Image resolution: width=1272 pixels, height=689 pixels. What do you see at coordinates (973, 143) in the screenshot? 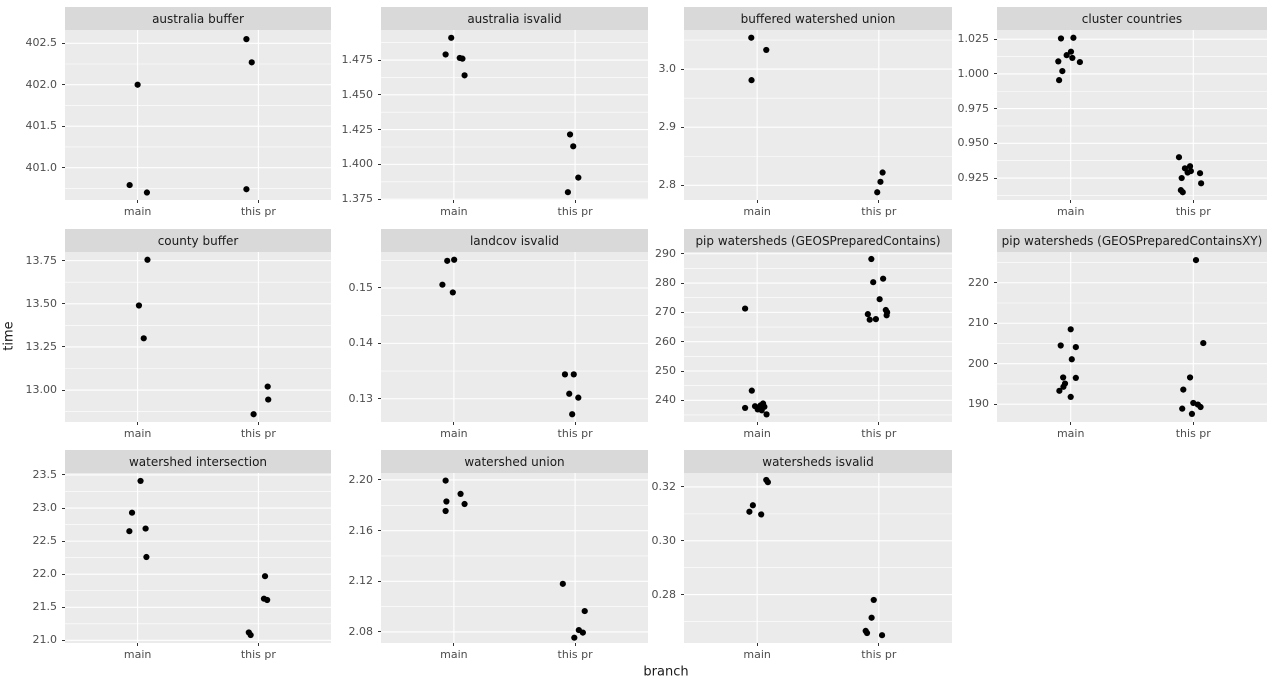
I see `y-tick-label: 0.950` at bounding box center [973, 143].